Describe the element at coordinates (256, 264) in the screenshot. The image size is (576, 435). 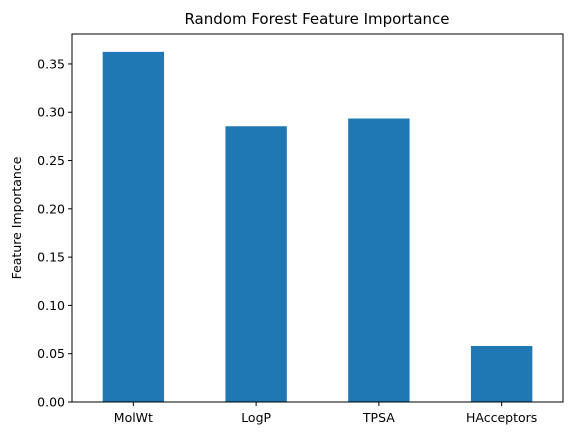
I see `bar-logp` at that location.